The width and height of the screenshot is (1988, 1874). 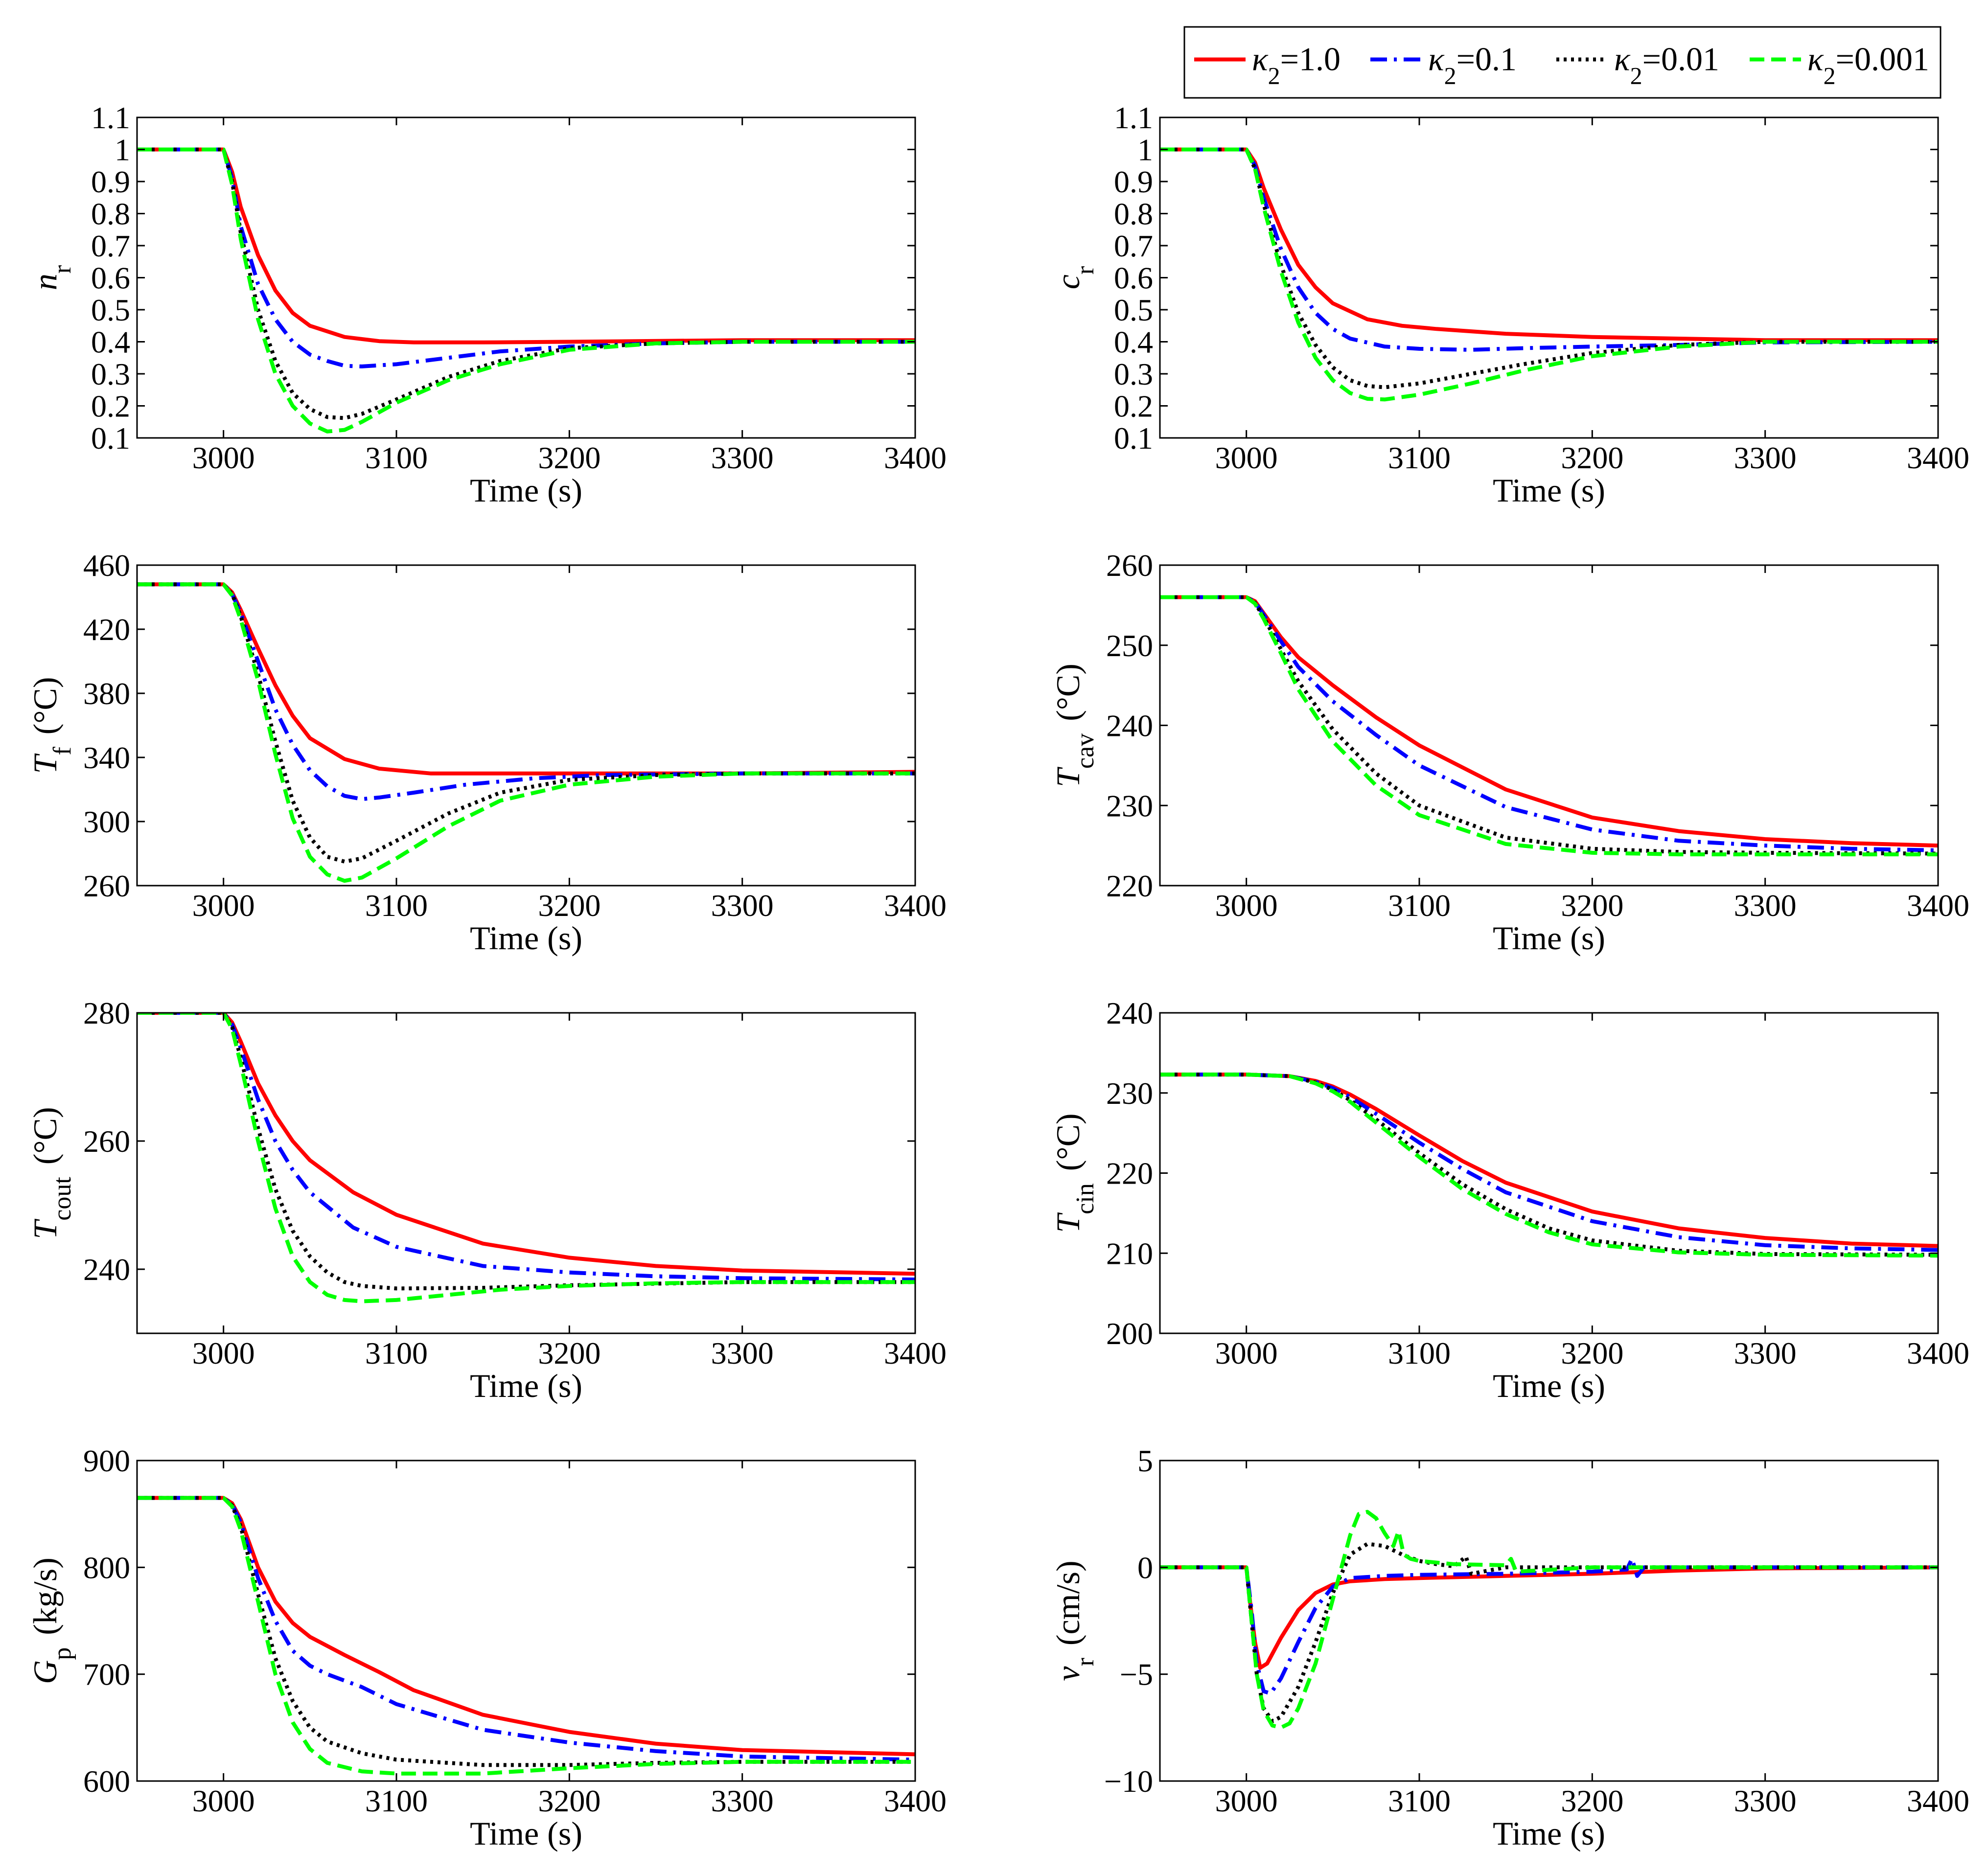 I want to click on y-label-subscript: p, so click(x=62, y=1653).